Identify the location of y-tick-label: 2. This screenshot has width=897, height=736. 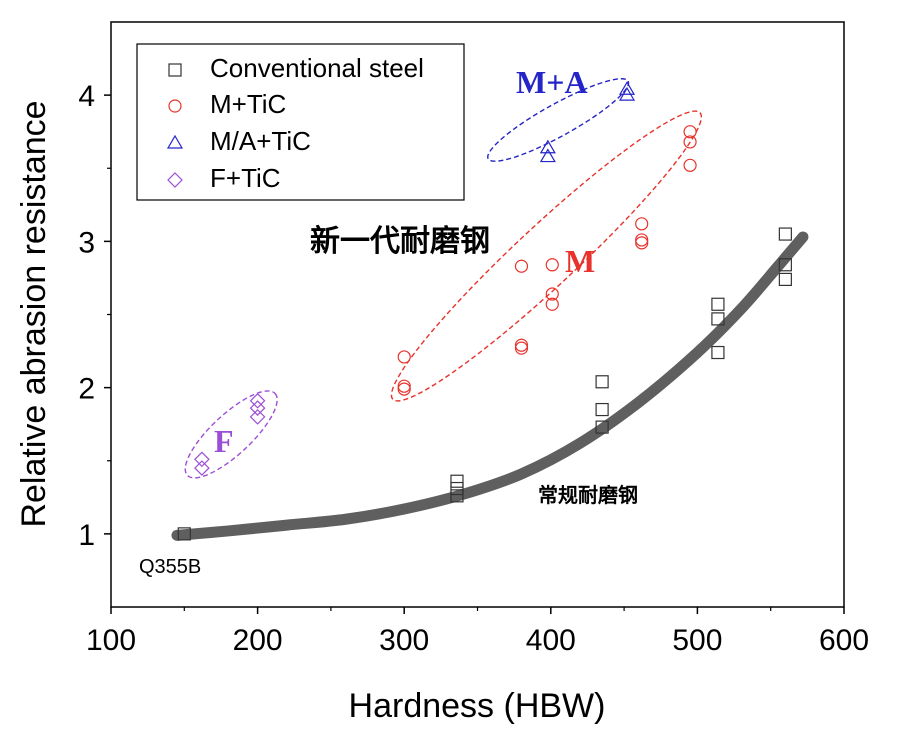
(86, 389).